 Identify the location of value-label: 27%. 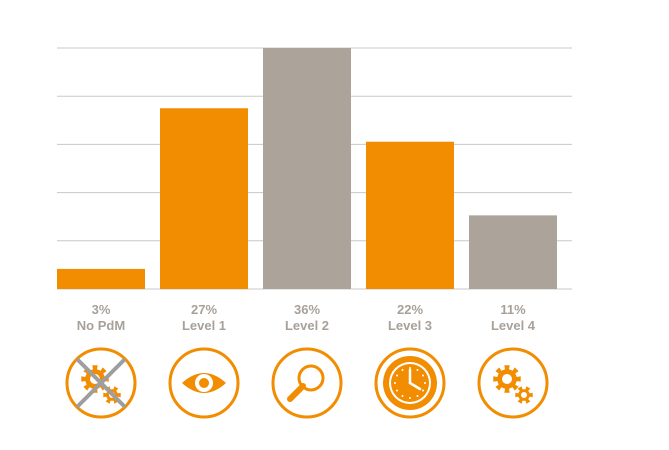
(204, 309).